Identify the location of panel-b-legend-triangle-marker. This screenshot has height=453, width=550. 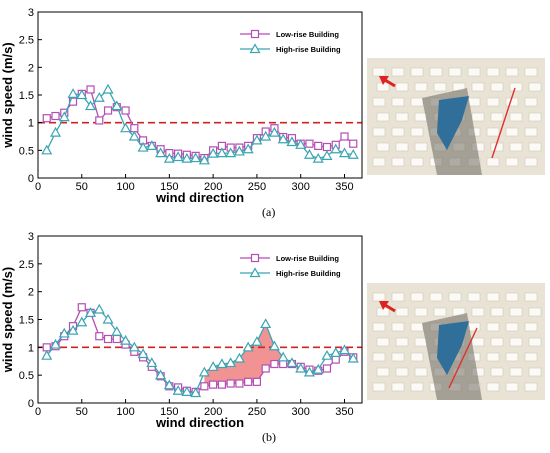
(255, 272).